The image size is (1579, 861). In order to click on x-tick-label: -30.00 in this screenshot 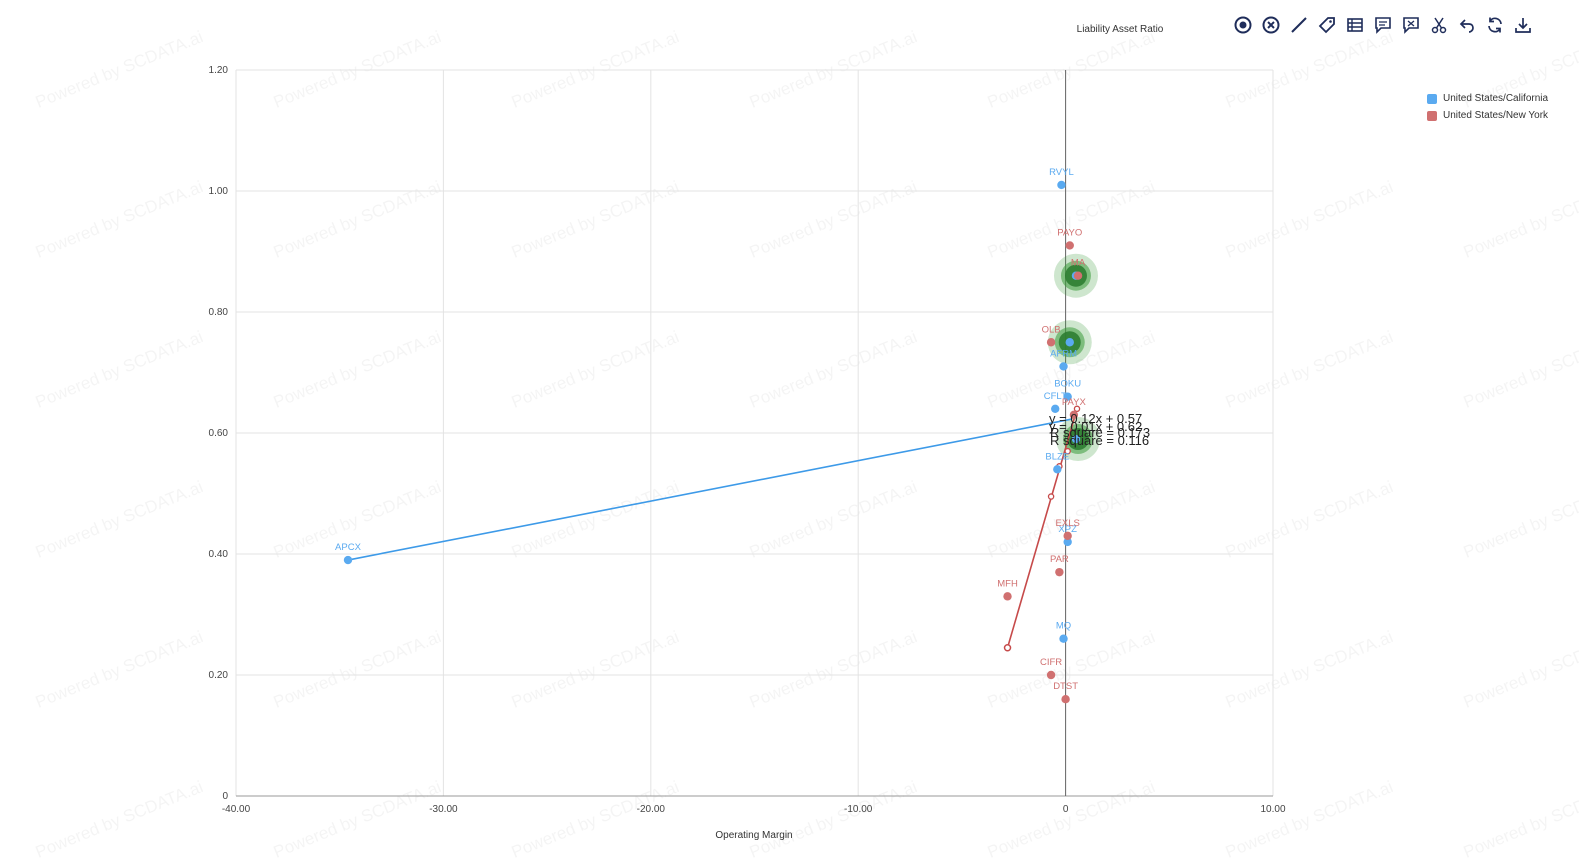, I will do `click(443, 809)`.